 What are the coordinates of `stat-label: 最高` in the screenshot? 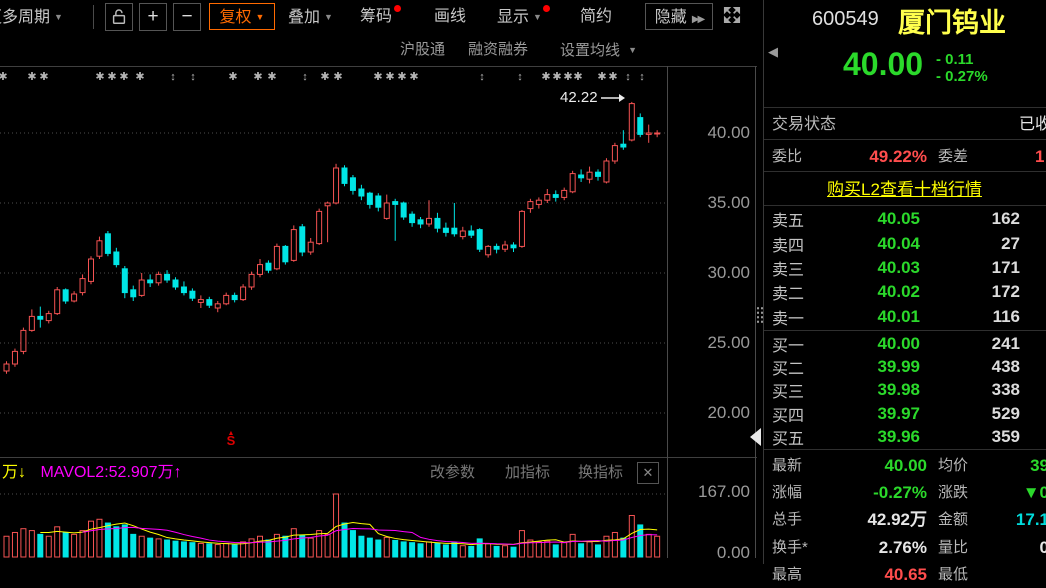 It's located at (787, 574).